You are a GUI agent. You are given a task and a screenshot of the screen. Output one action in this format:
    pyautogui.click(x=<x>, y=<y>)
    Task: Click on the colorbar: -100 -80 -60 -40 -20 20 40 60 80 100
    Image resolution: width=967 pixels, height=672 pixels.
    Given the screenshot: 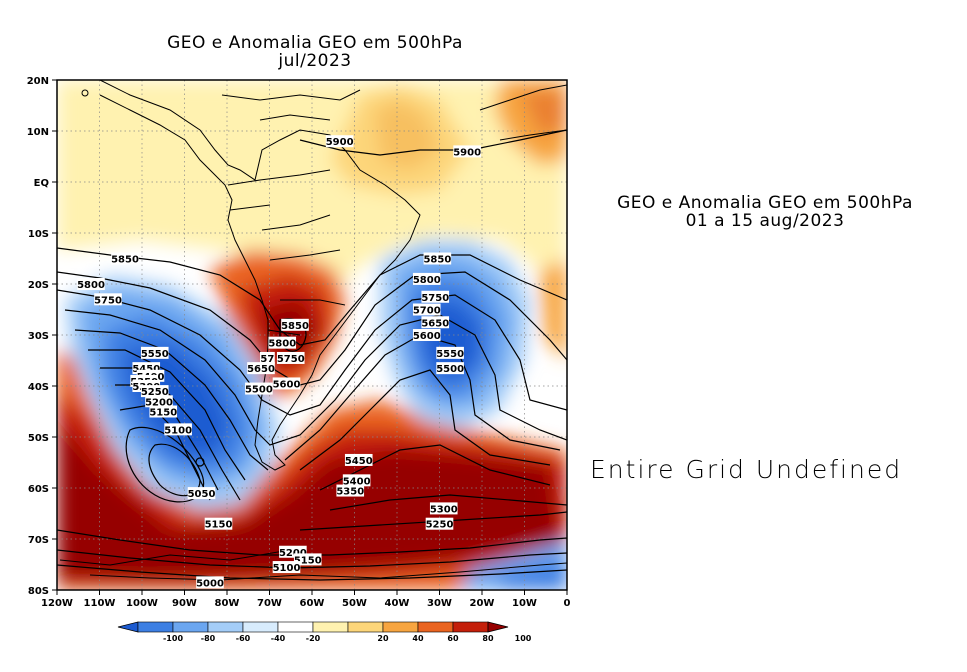 What is the action you would take?
    pyautogui.click(x=324, y=632)
    